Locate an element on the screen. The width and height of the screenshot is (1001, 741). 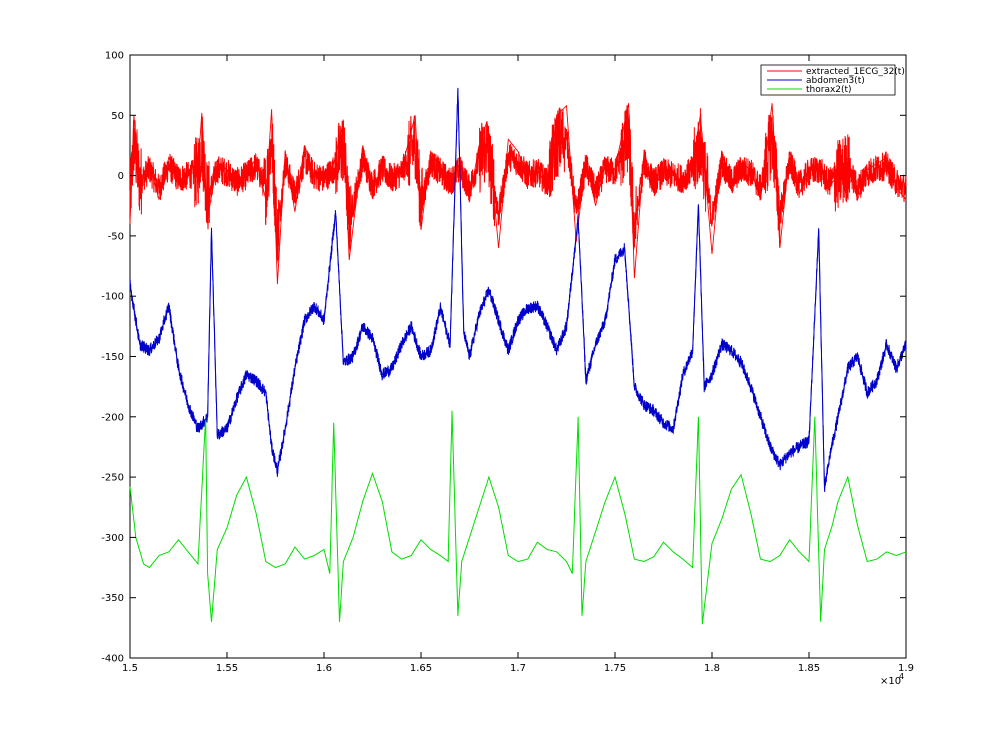
x-tick-label: 1.9 is located at coordinates (906, 668).